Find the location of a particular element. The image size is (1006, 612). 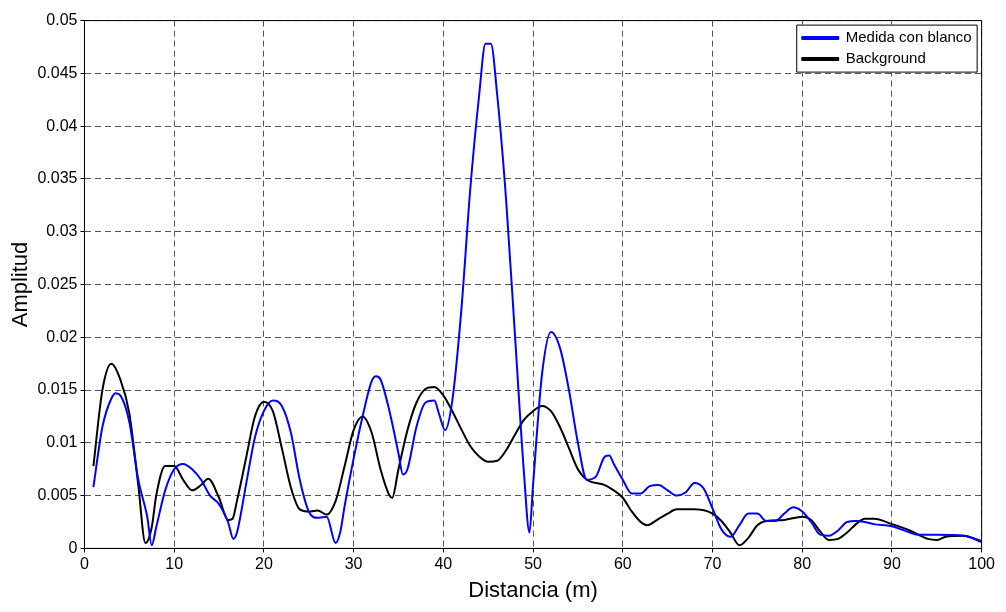

x-tick-label: 80 is located at coordinates (802, 564).